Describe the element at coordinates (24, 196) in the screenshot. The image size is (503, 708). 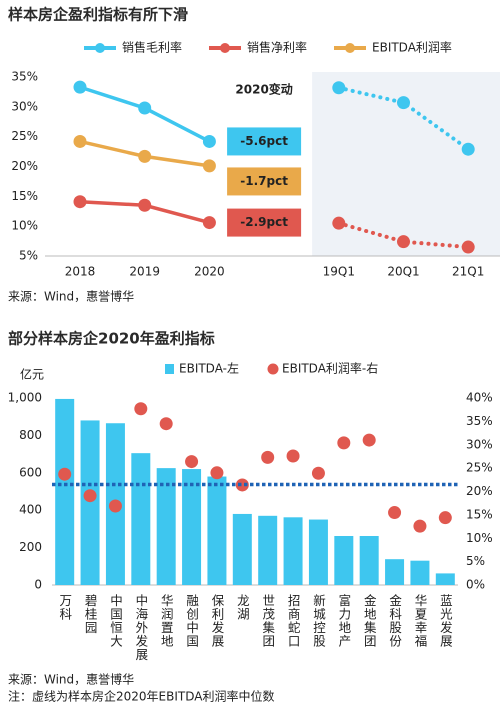
I see `y-tick-label: 15%` at that location.